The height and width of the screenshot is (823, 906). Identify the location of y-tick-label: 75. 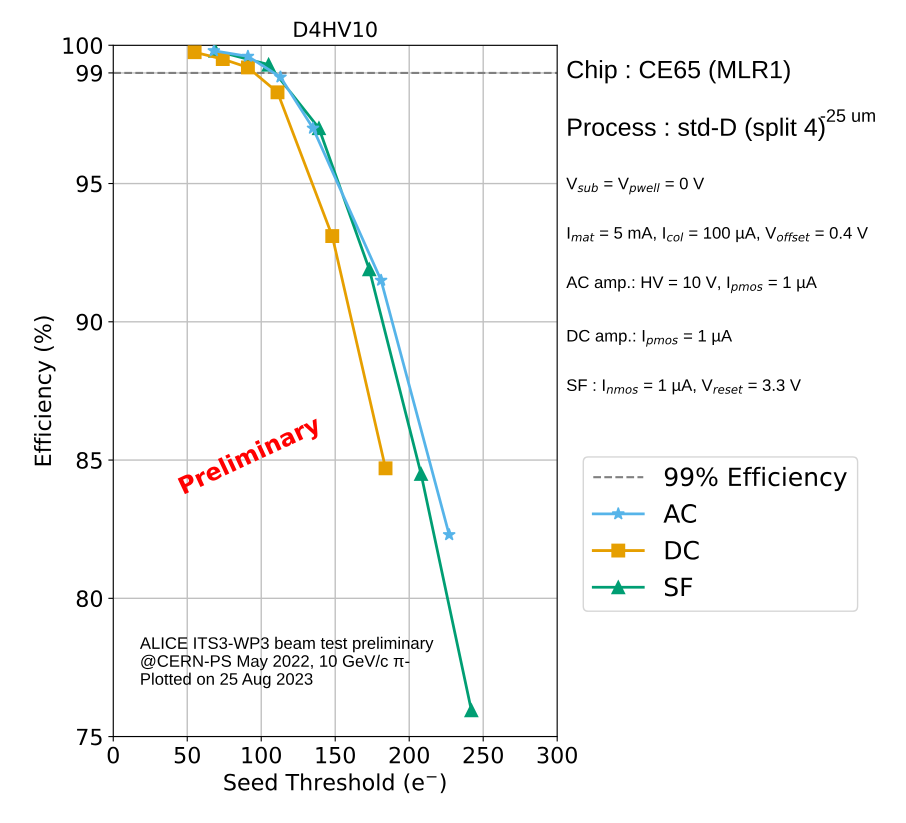
(89, 737).